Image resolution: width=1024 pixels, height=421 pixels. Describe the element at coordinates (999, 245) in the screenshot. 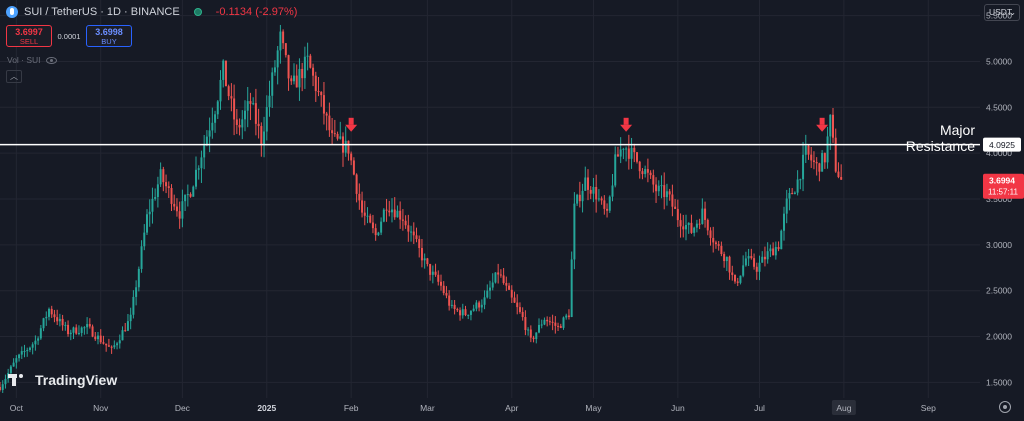

I see `y-tick-label: 3.0000` at that location.